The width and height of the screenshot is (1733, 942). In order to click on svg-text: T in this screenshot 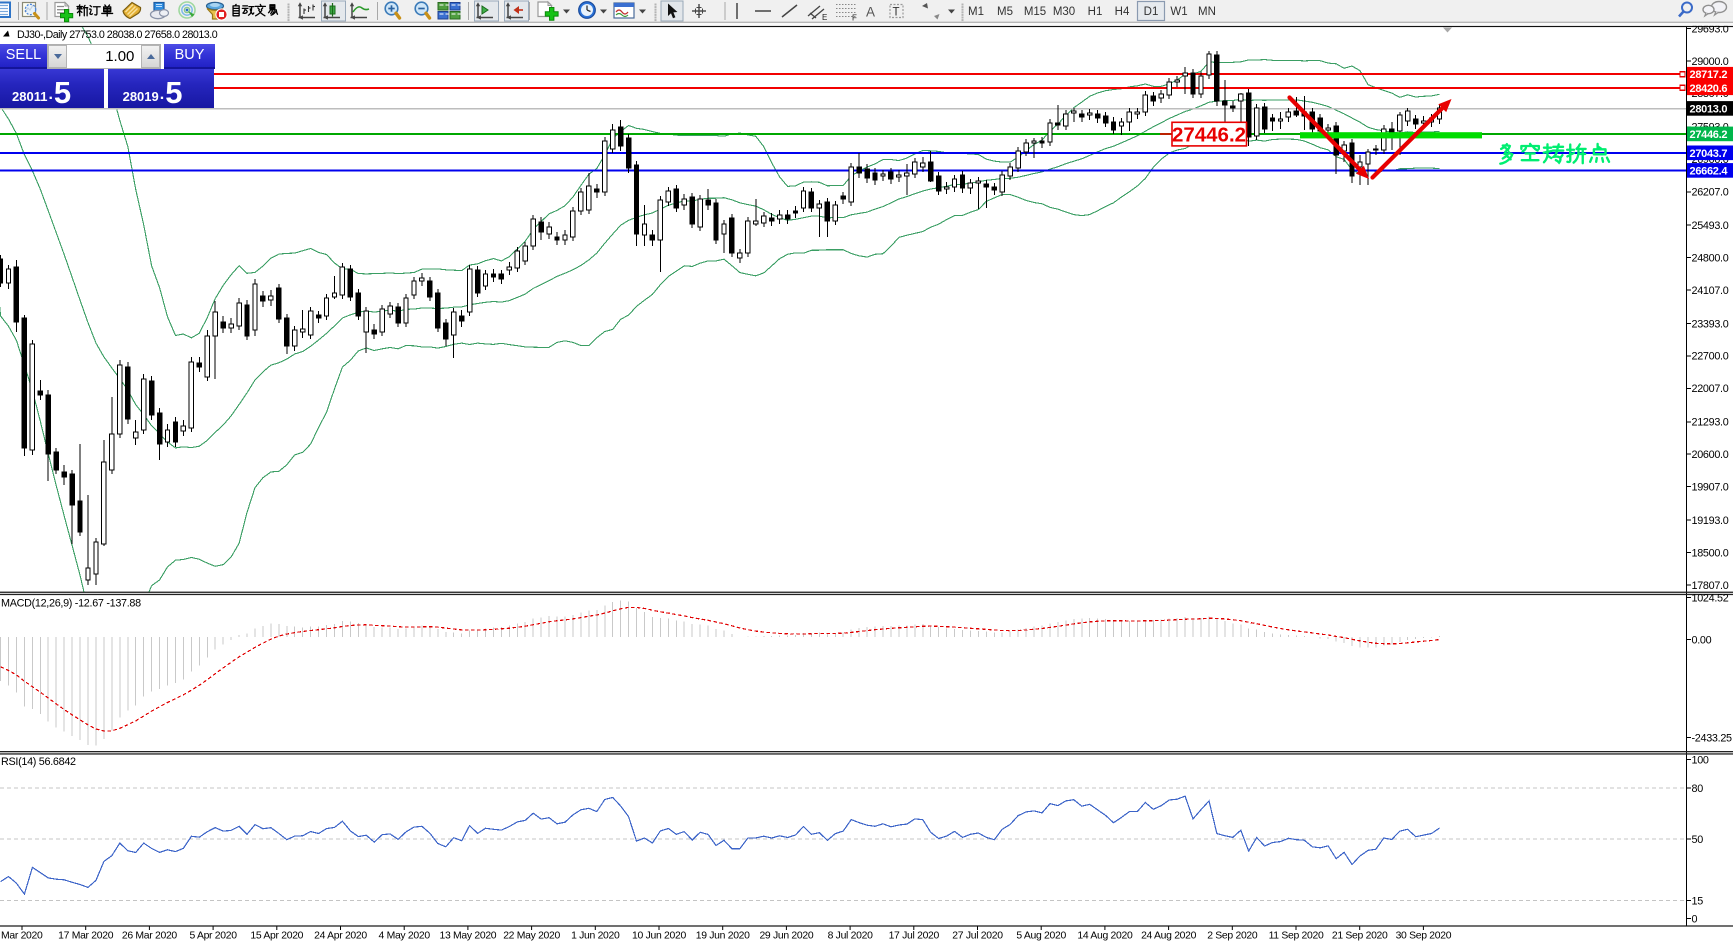, I will do `click(896, 13)`.